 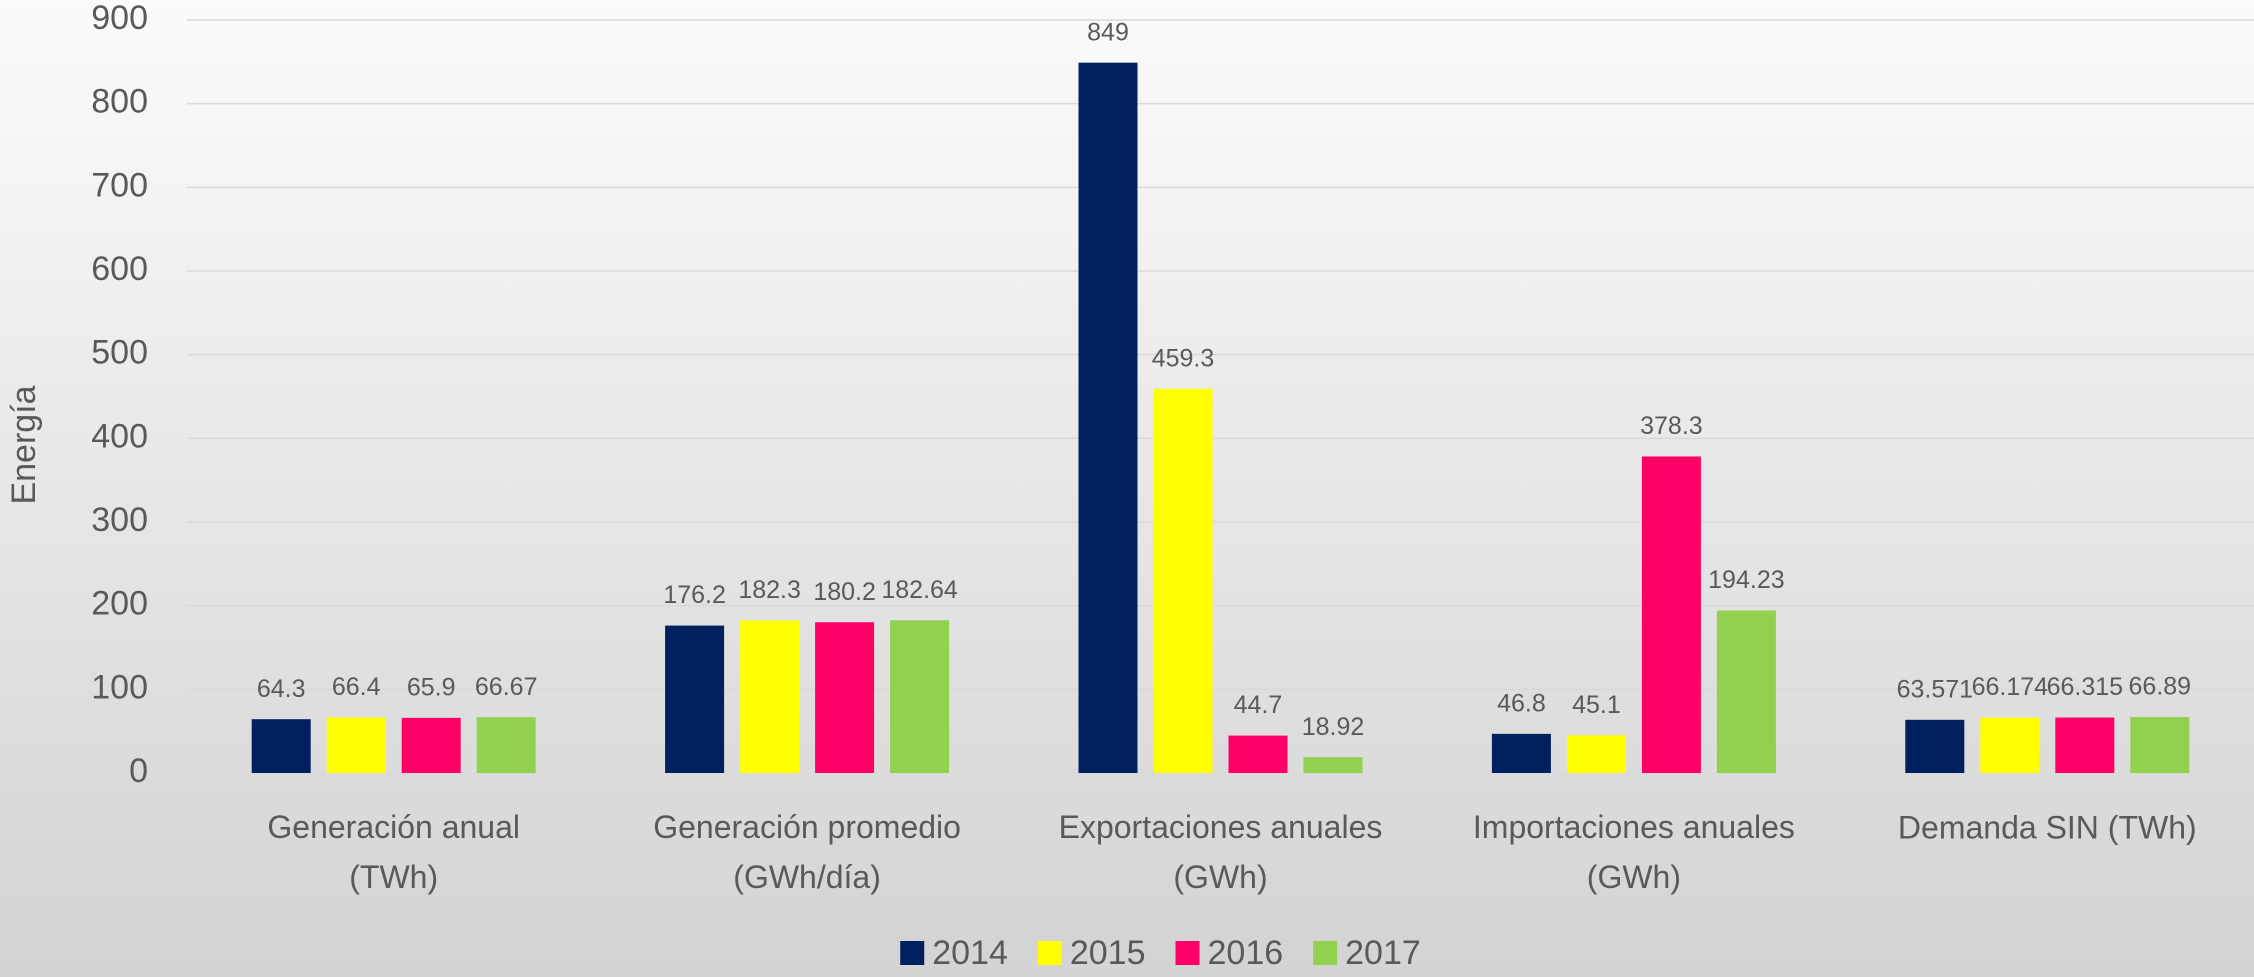 What do you see at coordinates (138, 771) in the screenshot?
I see `y-tick-label: 0` at bounding box center [138, 771].